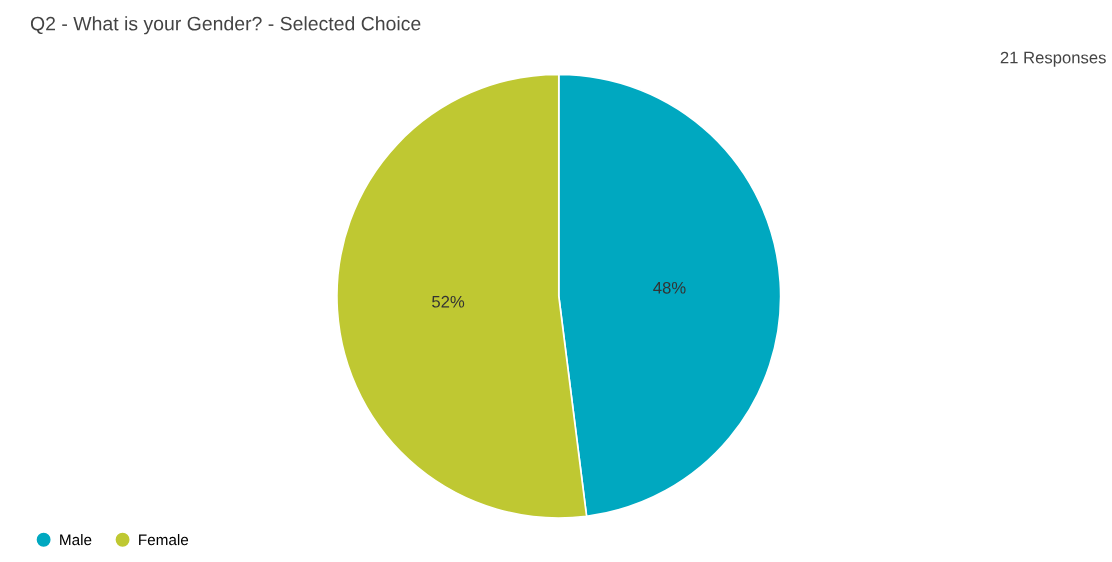  Describe the element at coordinates (225, 25) in the screenshot. I see `chart-title: Q2 - What is your Gender? - Selected Choice` at that location.